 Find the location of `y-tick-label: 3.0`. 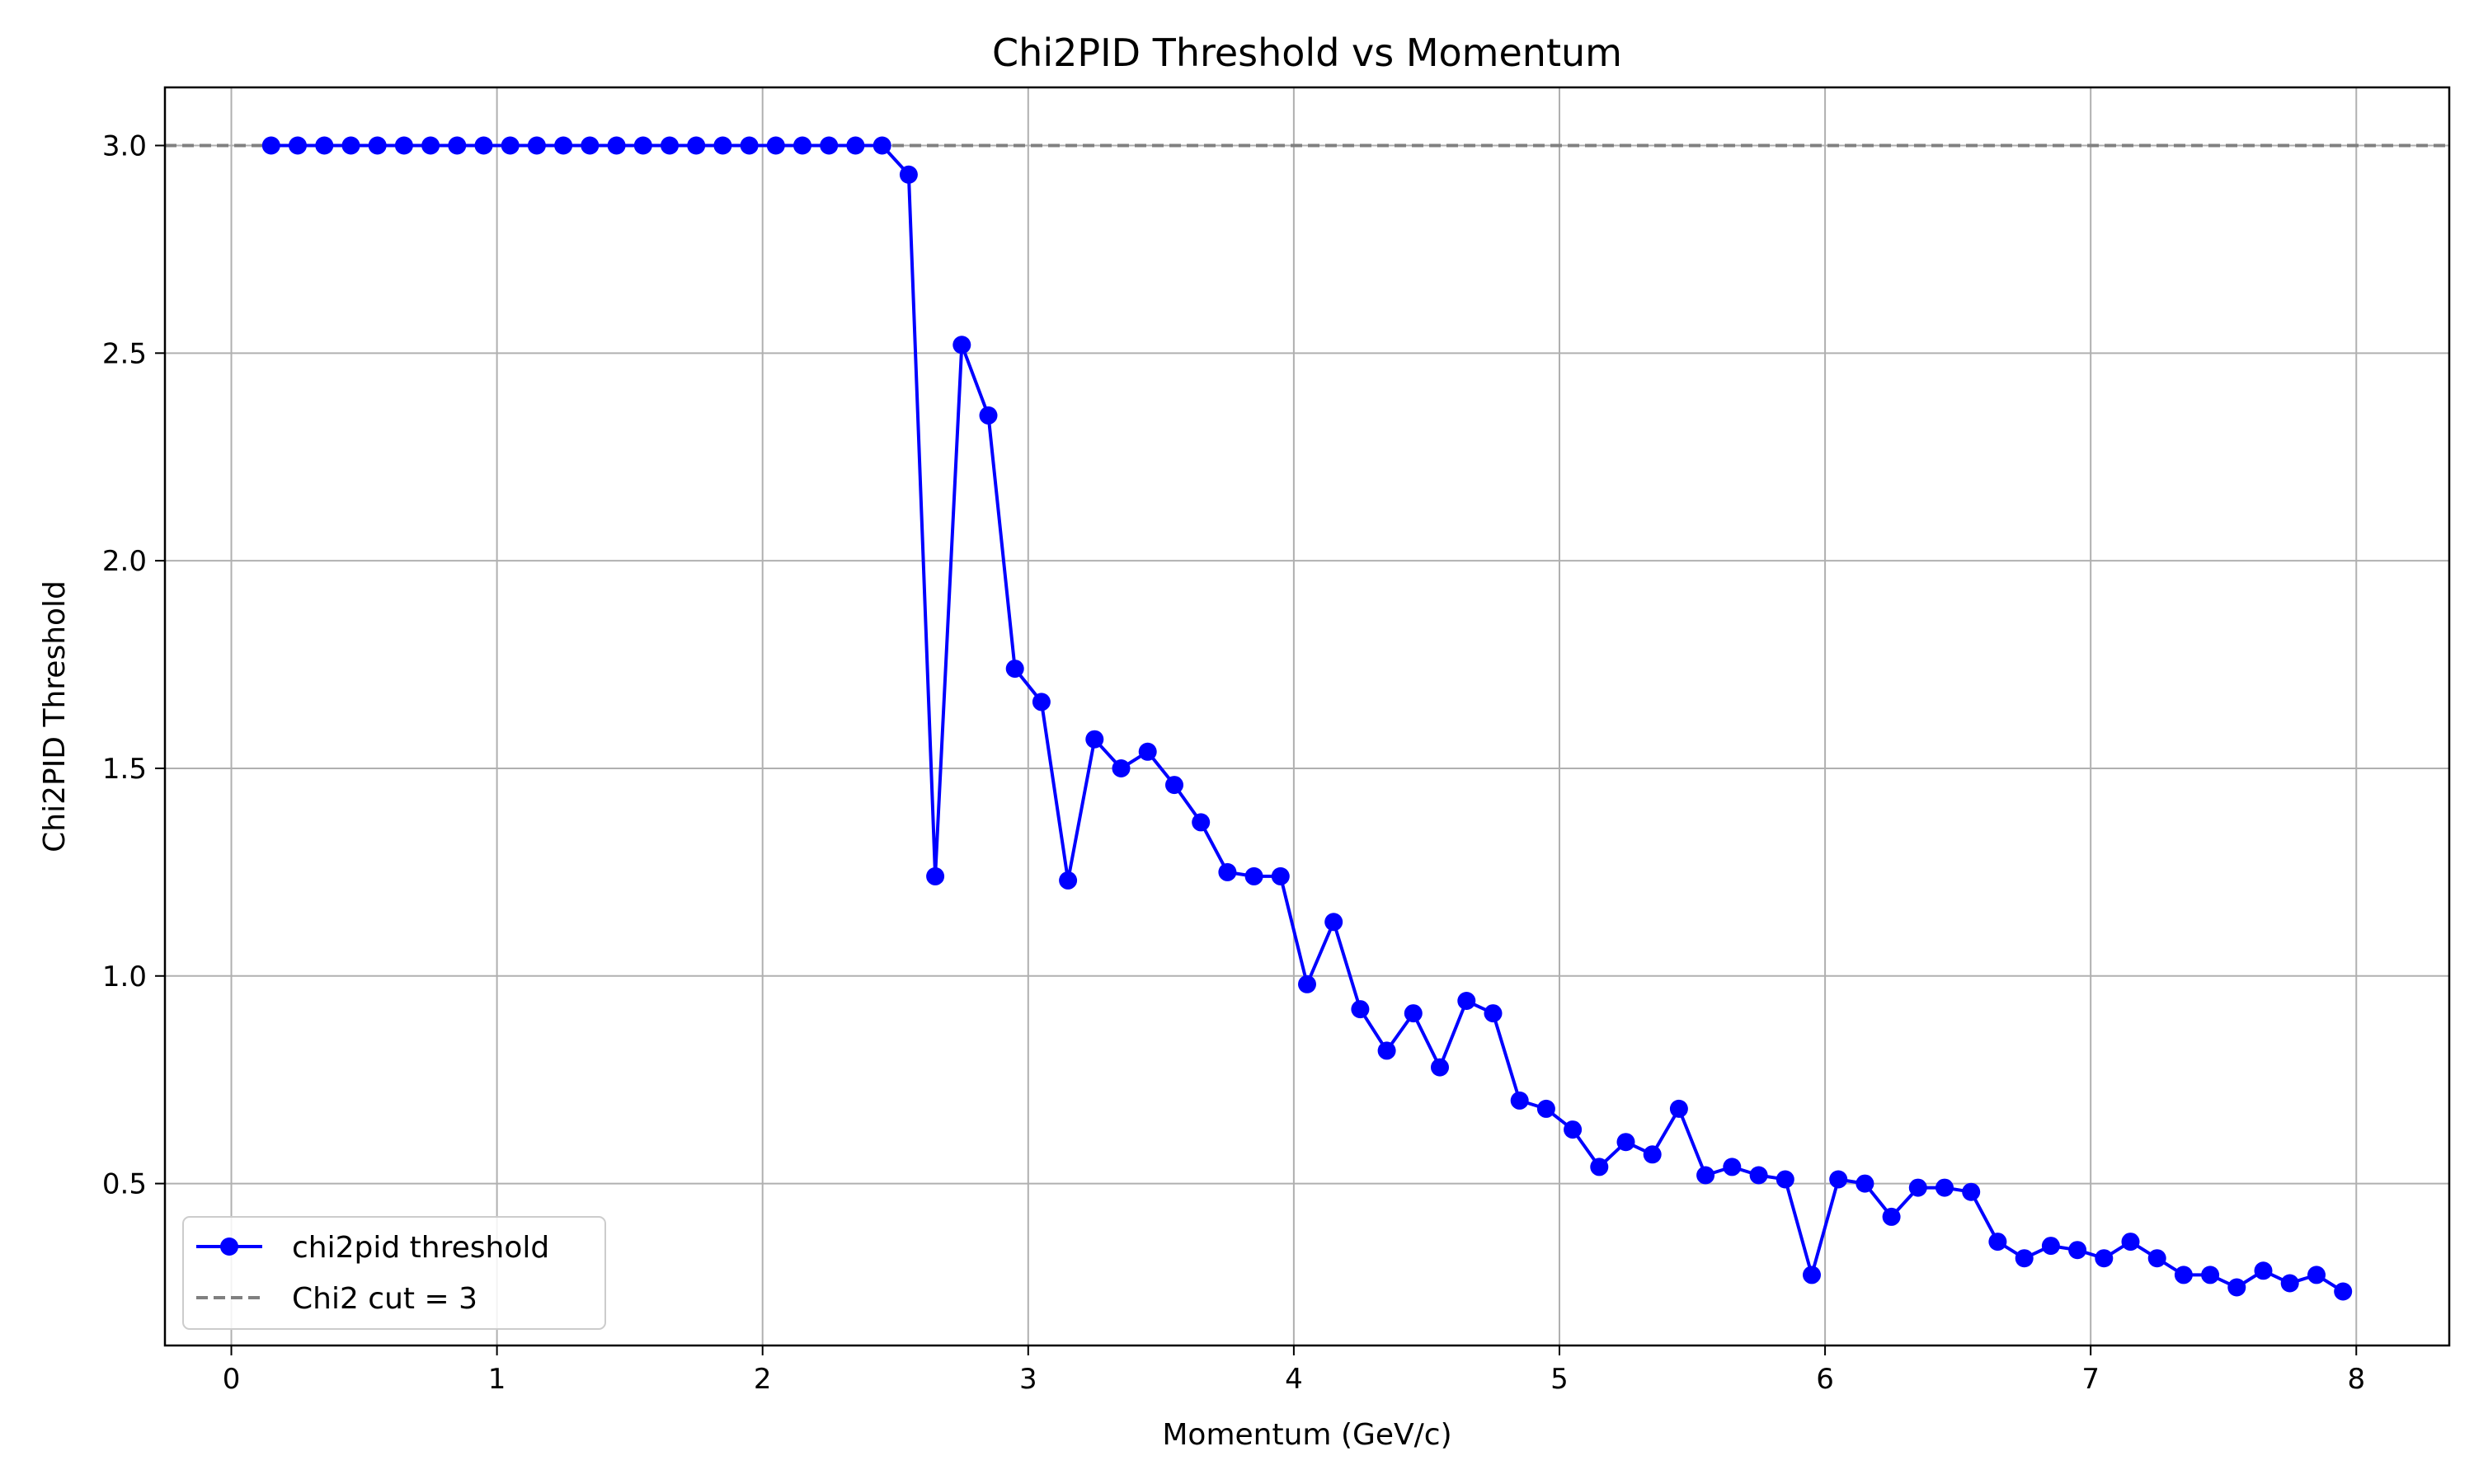

y-tick-label: 3.0 is located at coordinates (124, 146).